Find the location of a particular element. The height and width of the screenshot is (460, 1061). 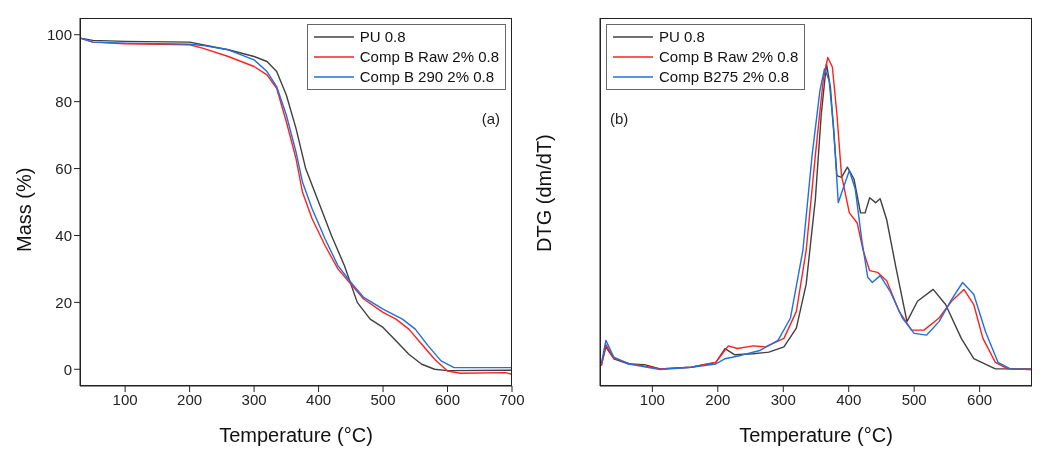

legend-label: Comp B275 2% 0.8 is located at coordinates (724, 77).